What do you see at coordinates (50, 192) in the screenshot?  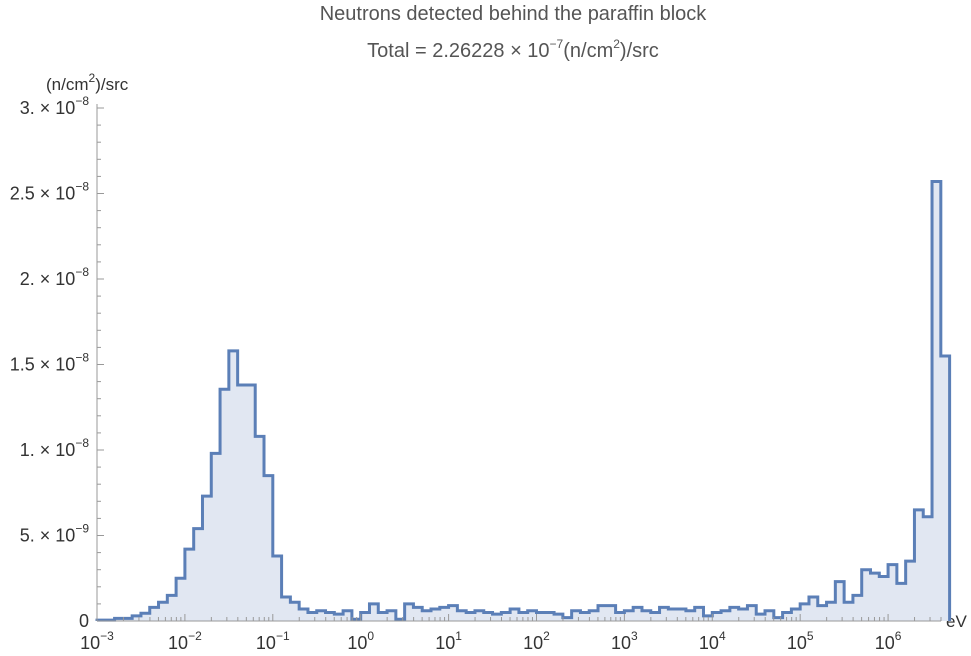 I see `y-tick-label: 2.5 × 10⁻⁸` at bounding box center [50, 192].